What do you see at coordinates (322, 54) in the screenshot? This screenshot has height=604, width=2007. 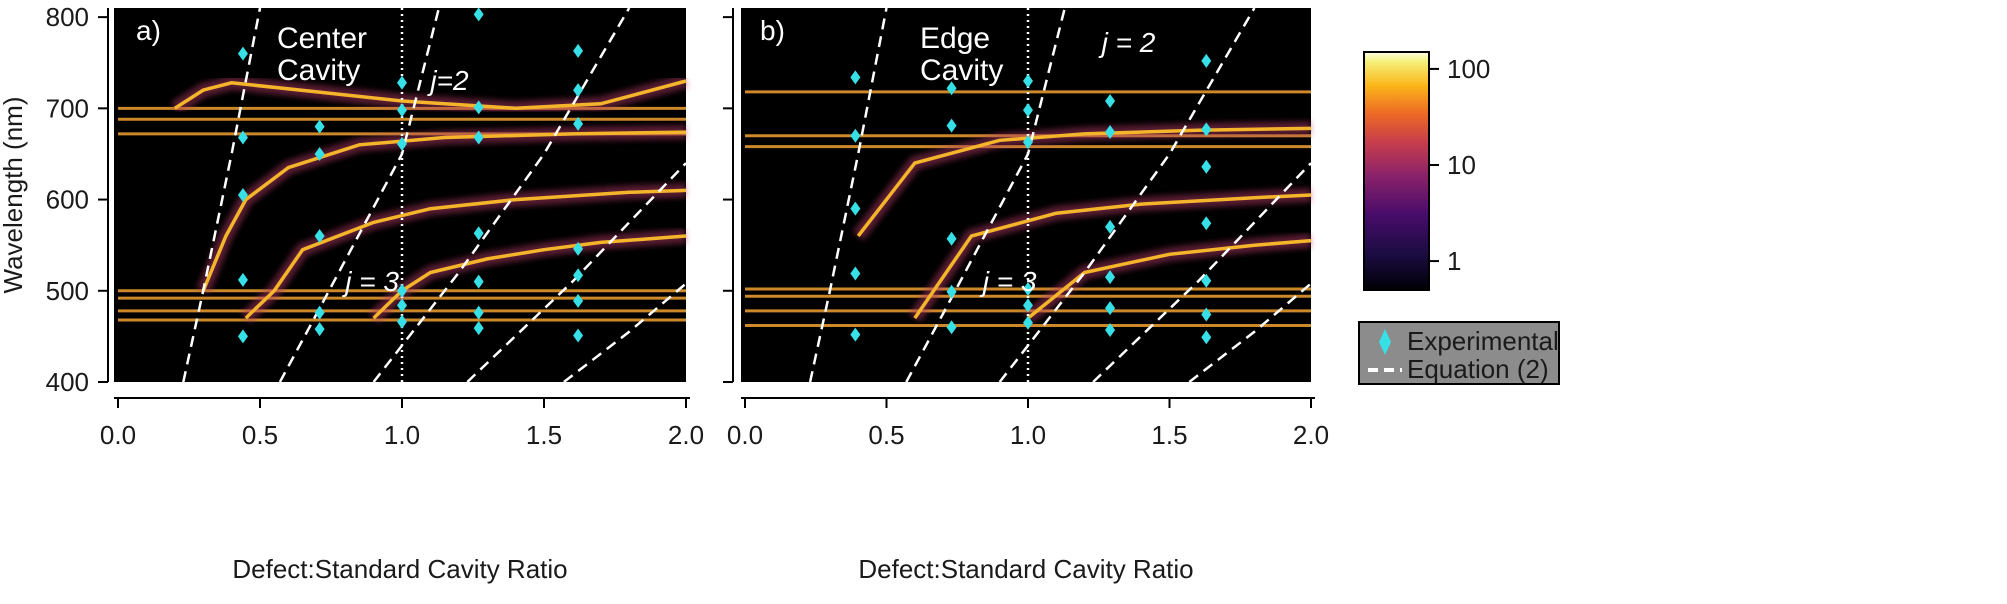 I see `panel-title-a-line1: Center Cavity` at bounding box center [322, 54].